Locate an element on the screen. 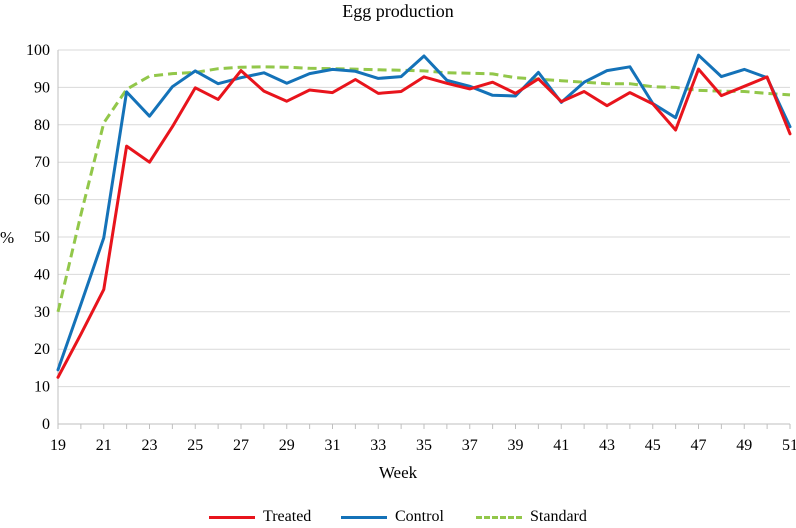  x-tick-label: 47 is located at coordinates (699, 445).